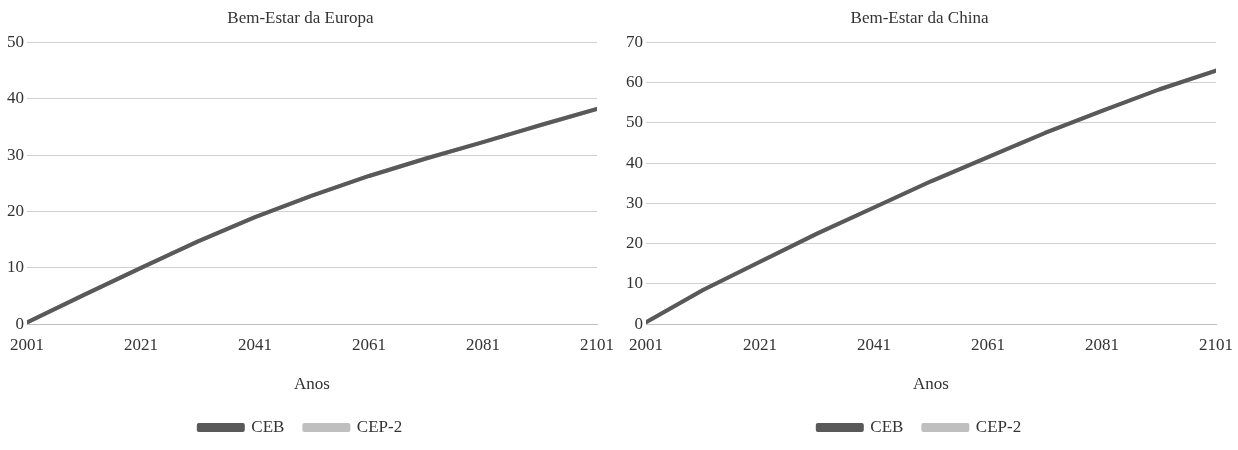  Describe the element at coordinates (634, 41) in the screenshot. I see `y-tick-label: 70` at that location.